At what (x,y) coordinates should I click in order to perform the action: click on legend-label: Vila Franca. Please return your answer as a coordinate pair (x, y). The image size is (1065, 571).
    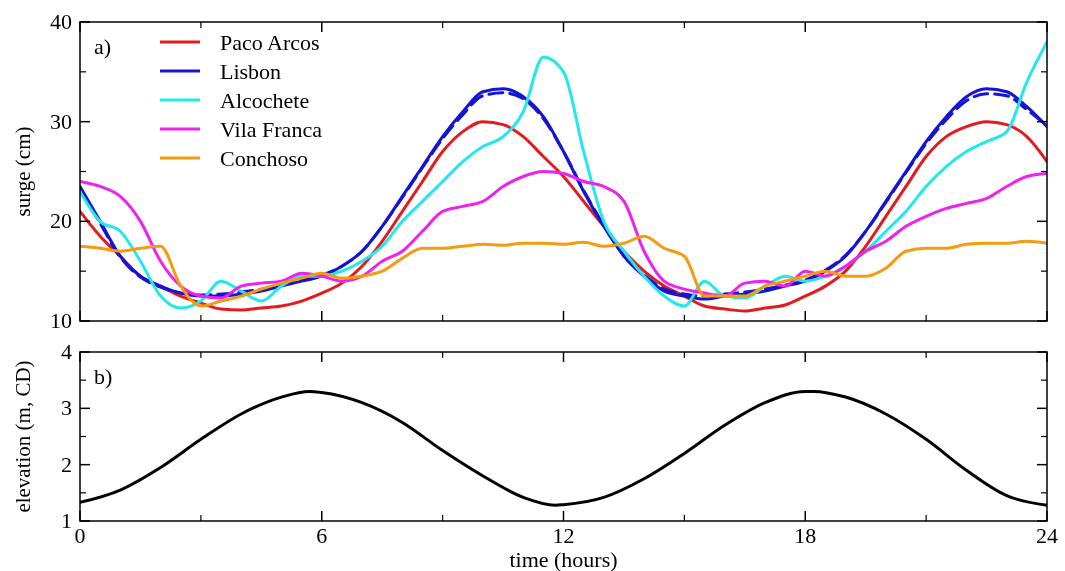
    Looking at the image, I should click on (271, 129).